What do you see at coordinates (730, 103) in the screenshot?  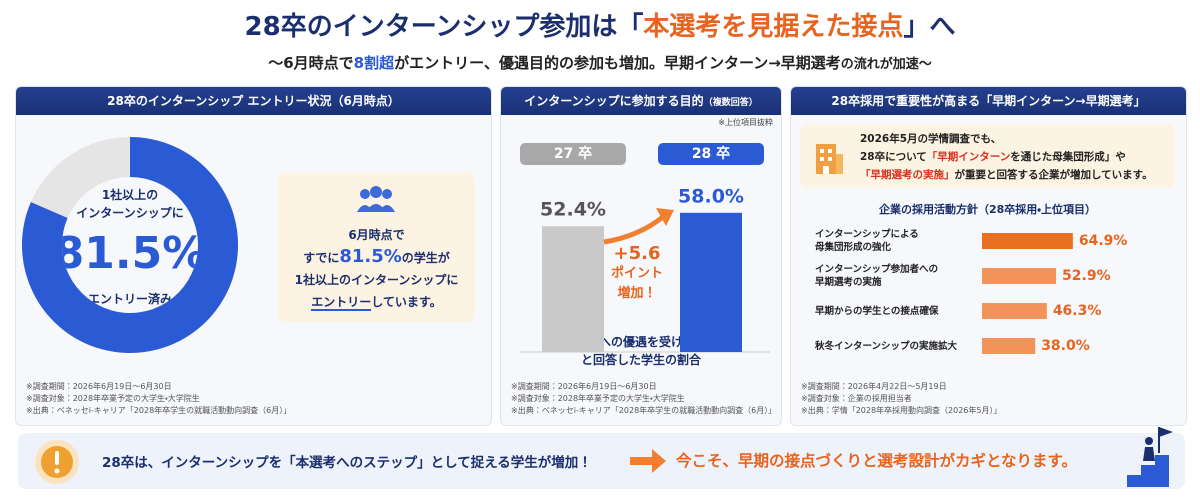 I see `panel-title-note: （複数回答）` at bounding box center [730, 103].